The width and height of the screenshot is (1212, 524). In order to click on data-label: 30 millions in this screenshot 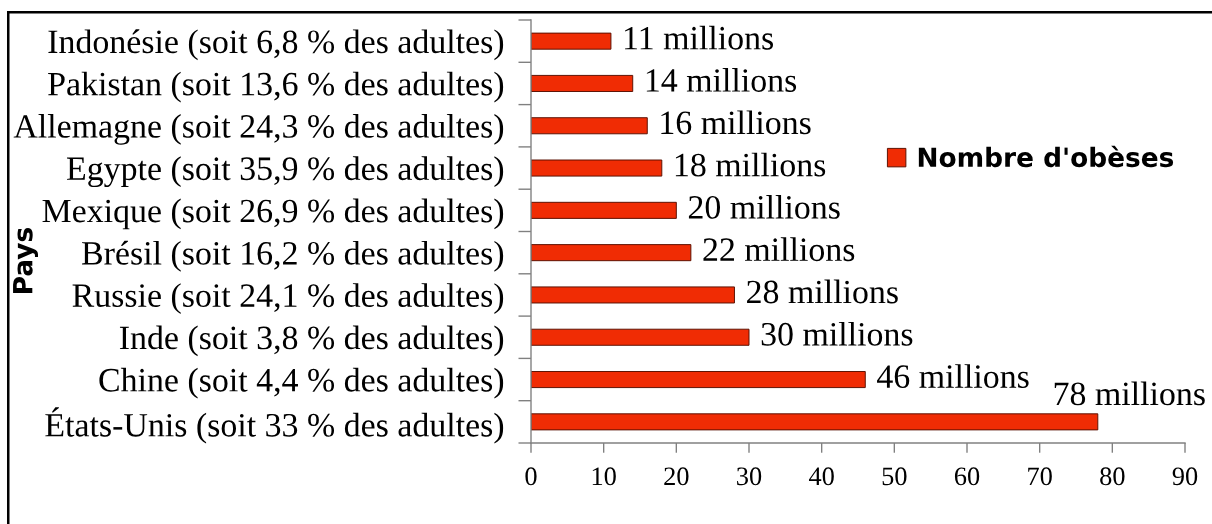, I will do `click(837, 333)`.